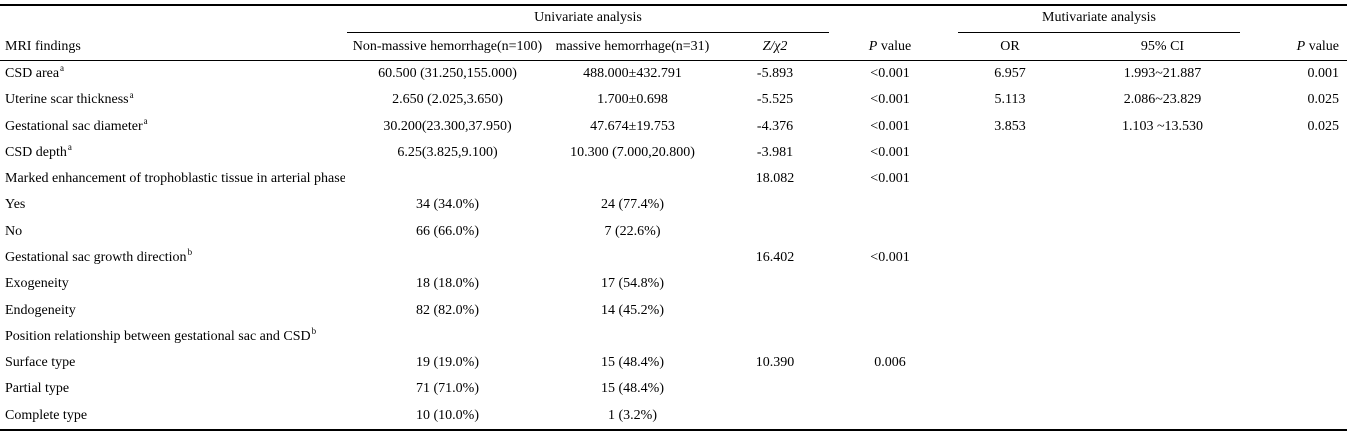  Describe the element at coordinates (673, 415) in the screenshot. I see `table-row: Complete type 10 (10.0%) 1 (3.2%)` at that location.